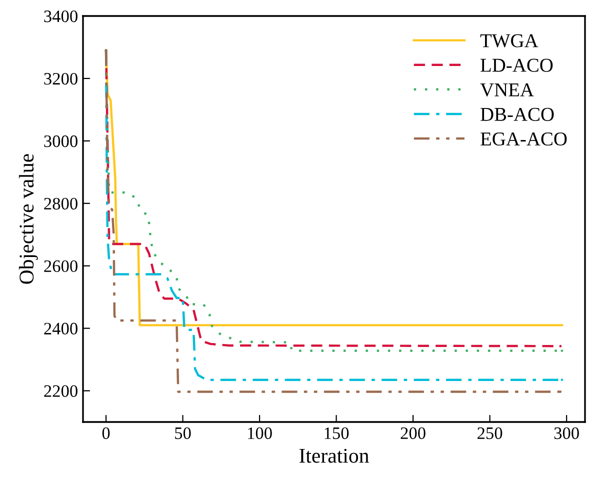  I want to click on x-tick-label: 150, so click(336, 433).